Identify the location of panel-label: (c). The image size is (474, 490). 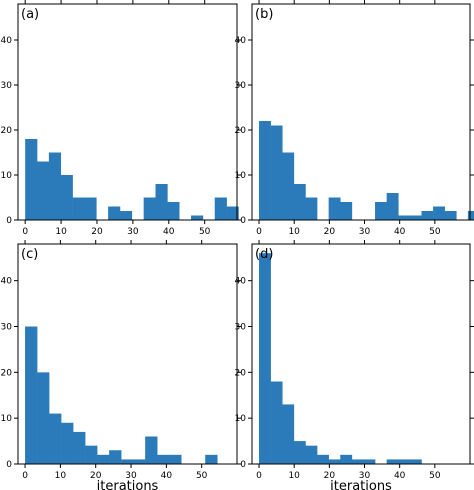
(29, 254).